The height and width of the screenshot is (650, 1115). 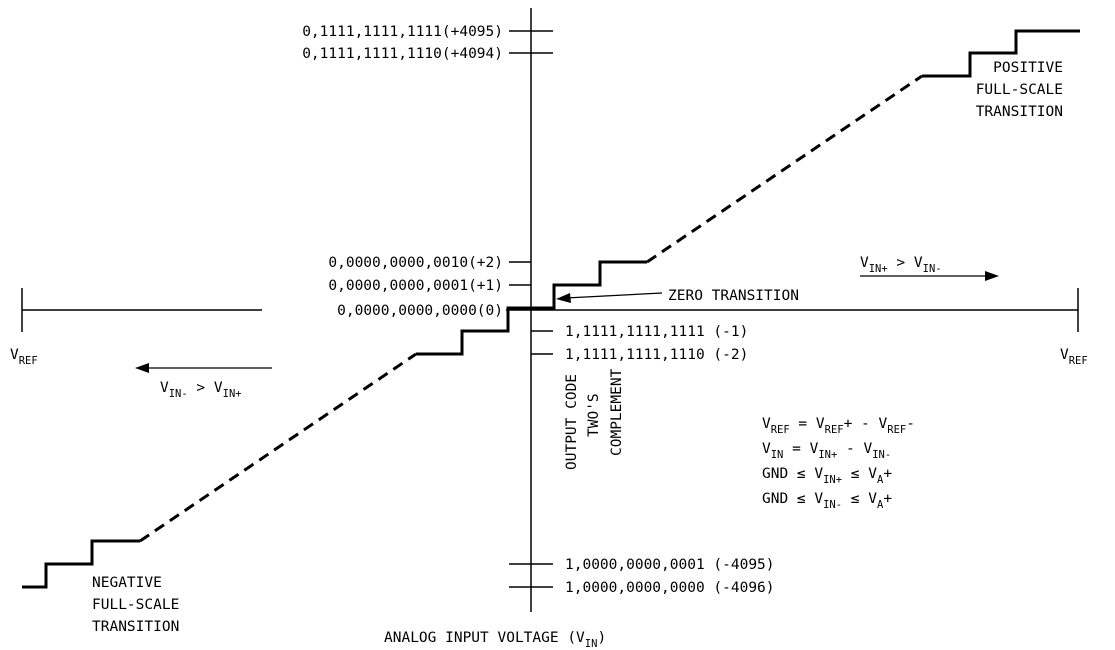 I want to click on direction-left-label: VIN- > VIN+, so click(x=201, y=390).